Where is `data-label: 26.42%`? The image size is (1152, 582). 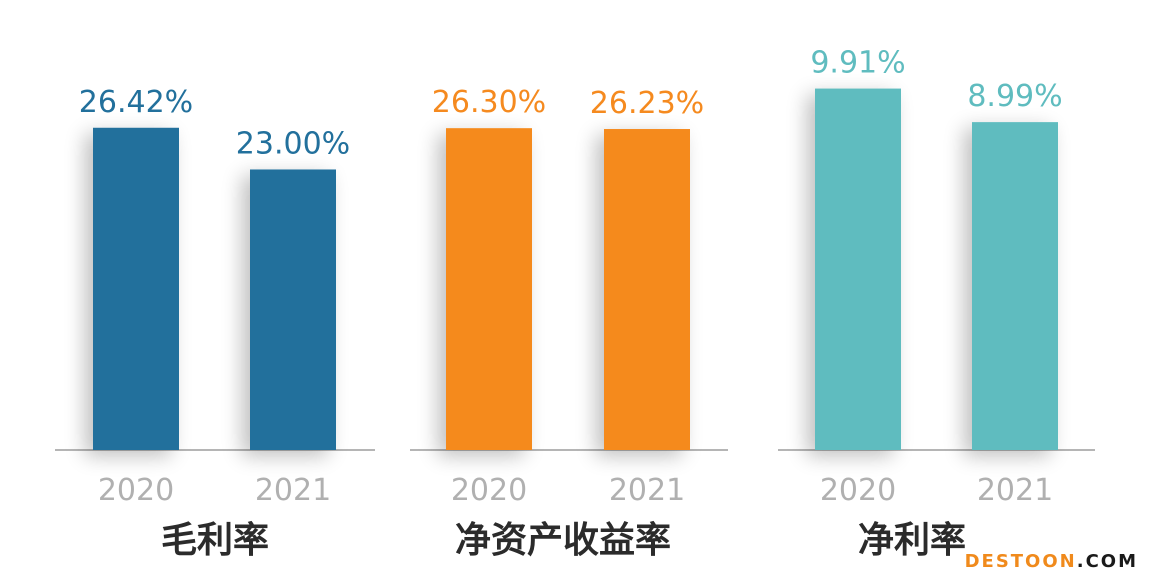 data-label: 26.42% is located at coordinates (136, 102).